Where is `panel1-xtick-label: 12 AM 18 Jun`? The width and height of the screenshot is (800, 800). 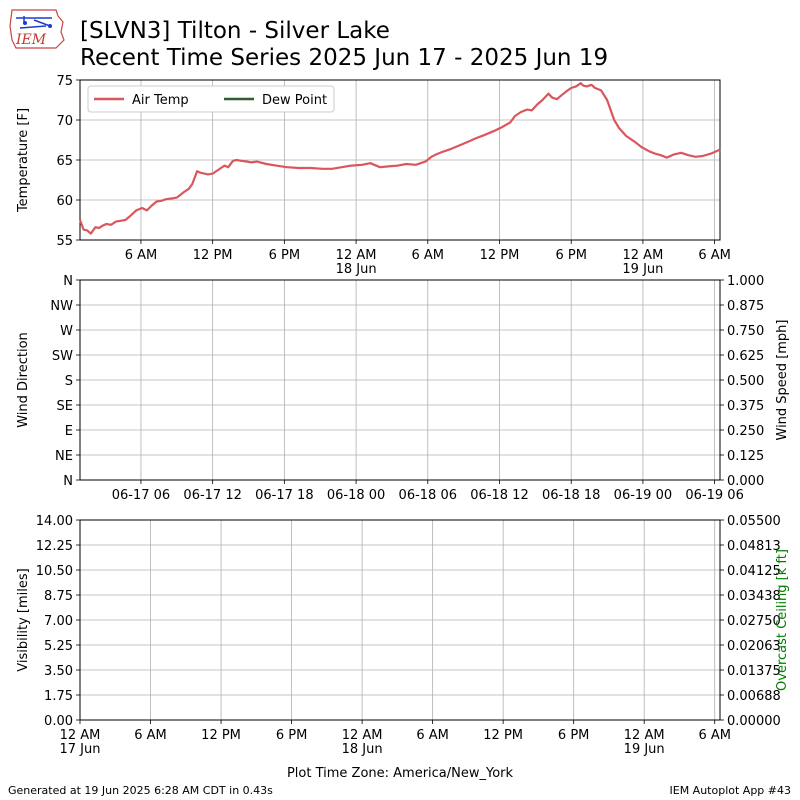 panel1-xtick-label: 12 AM 18 Jun is located at coordinates (356, 262).